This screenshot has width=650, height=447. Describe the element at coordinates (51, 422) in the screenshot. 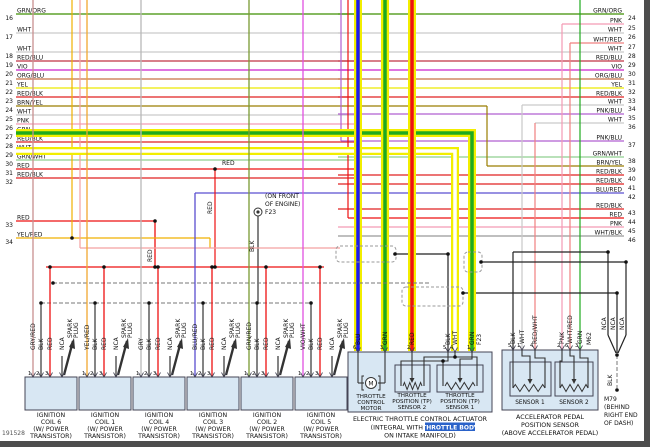

I see `ignition-coil-1-caption: COIL 6` at that location.